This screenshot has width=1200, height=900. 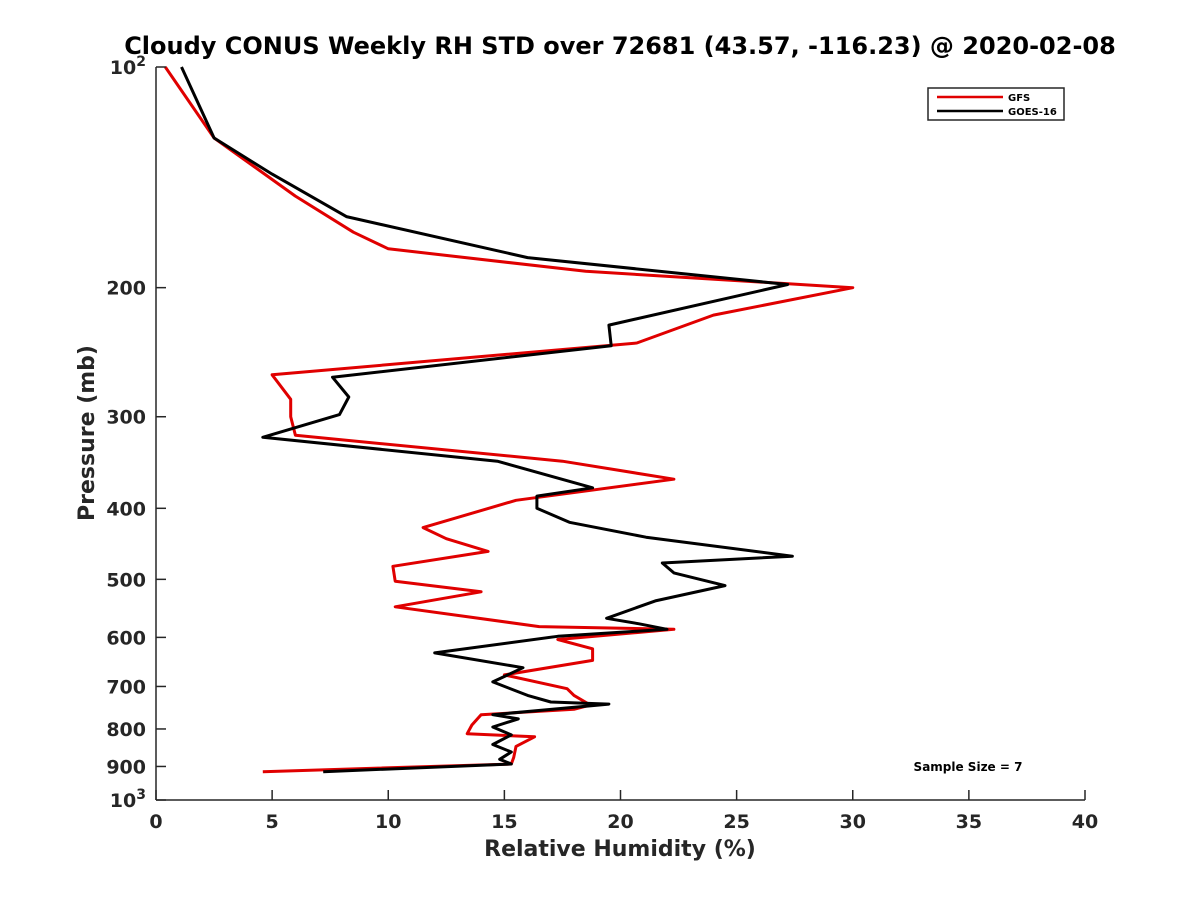 I want to click on x-tick-label: 40, so click(x=1085, y=822).